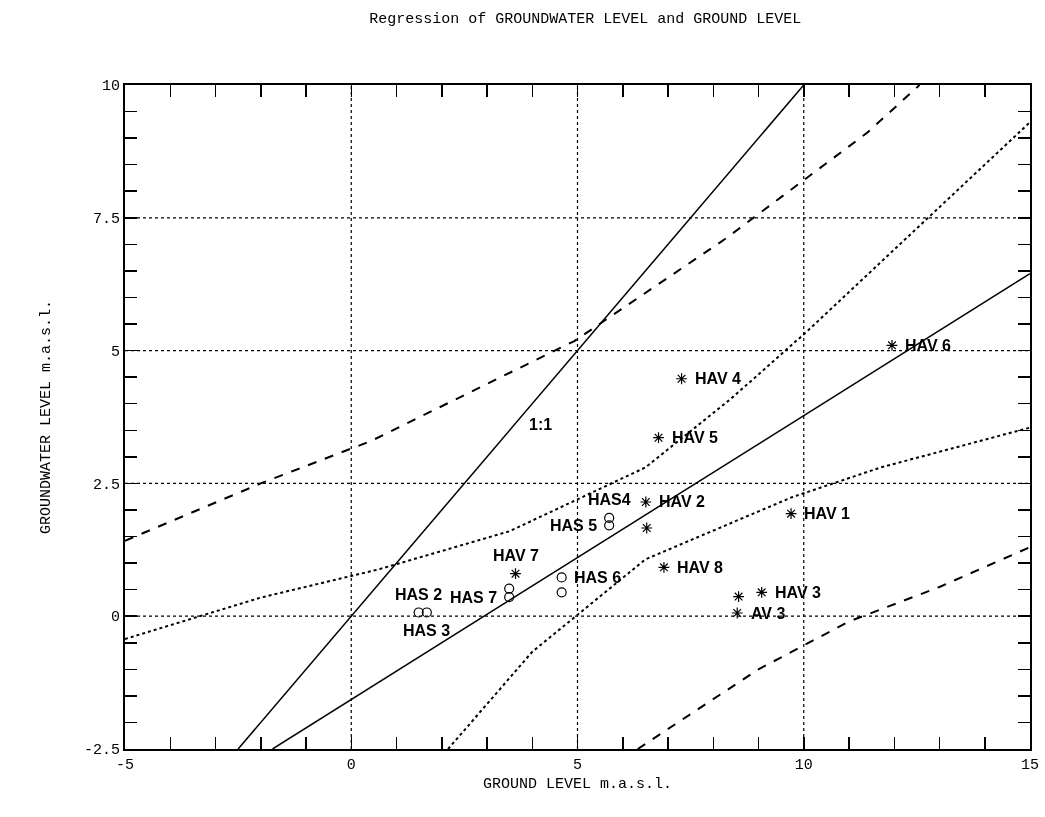 The width and height of the screenshot is (1045, 817). I want to click on annotation: HAS 6, so click(598, 577).